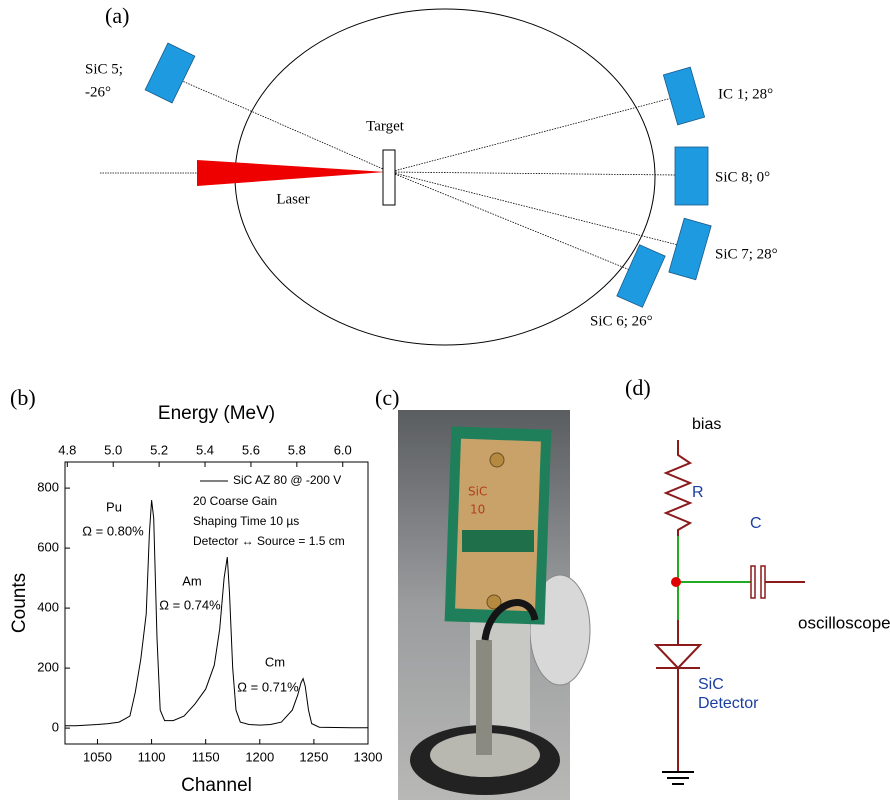  I want to click on annotation: Pu, so click(114, 506).